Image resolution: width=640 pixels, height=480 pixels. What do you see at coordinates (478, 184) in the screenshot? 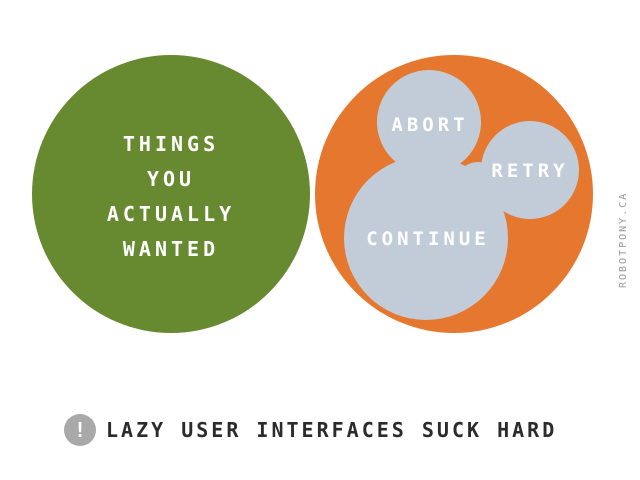
I see `bubble-joint` at bounding box center [478, 184].